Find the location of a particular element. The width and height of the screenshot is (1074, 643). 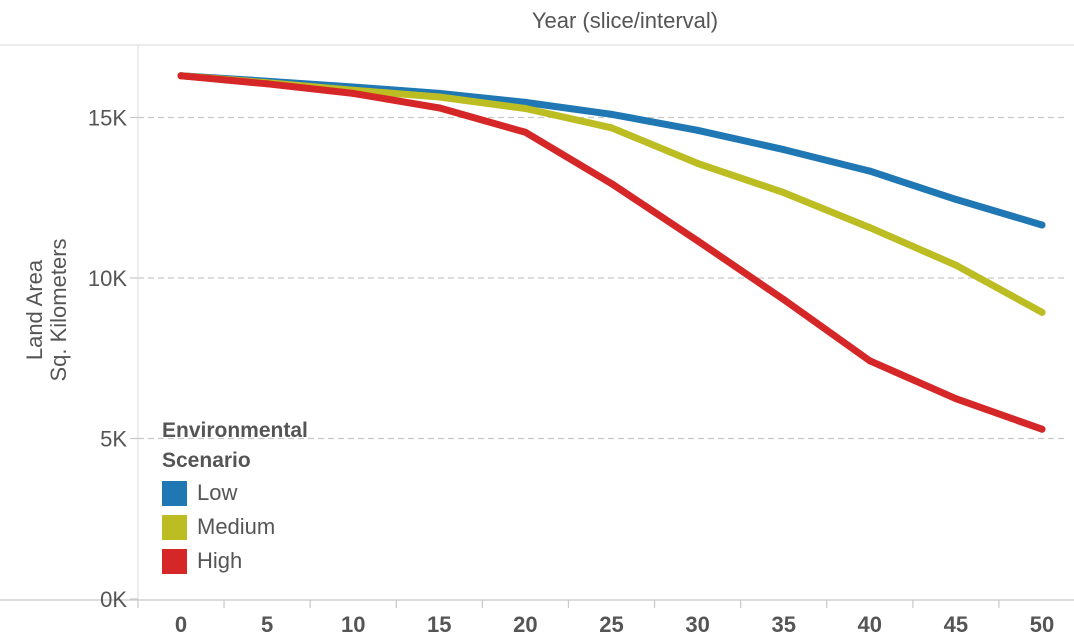

y-tick-label: 10K is located at coordinates (107, 278).